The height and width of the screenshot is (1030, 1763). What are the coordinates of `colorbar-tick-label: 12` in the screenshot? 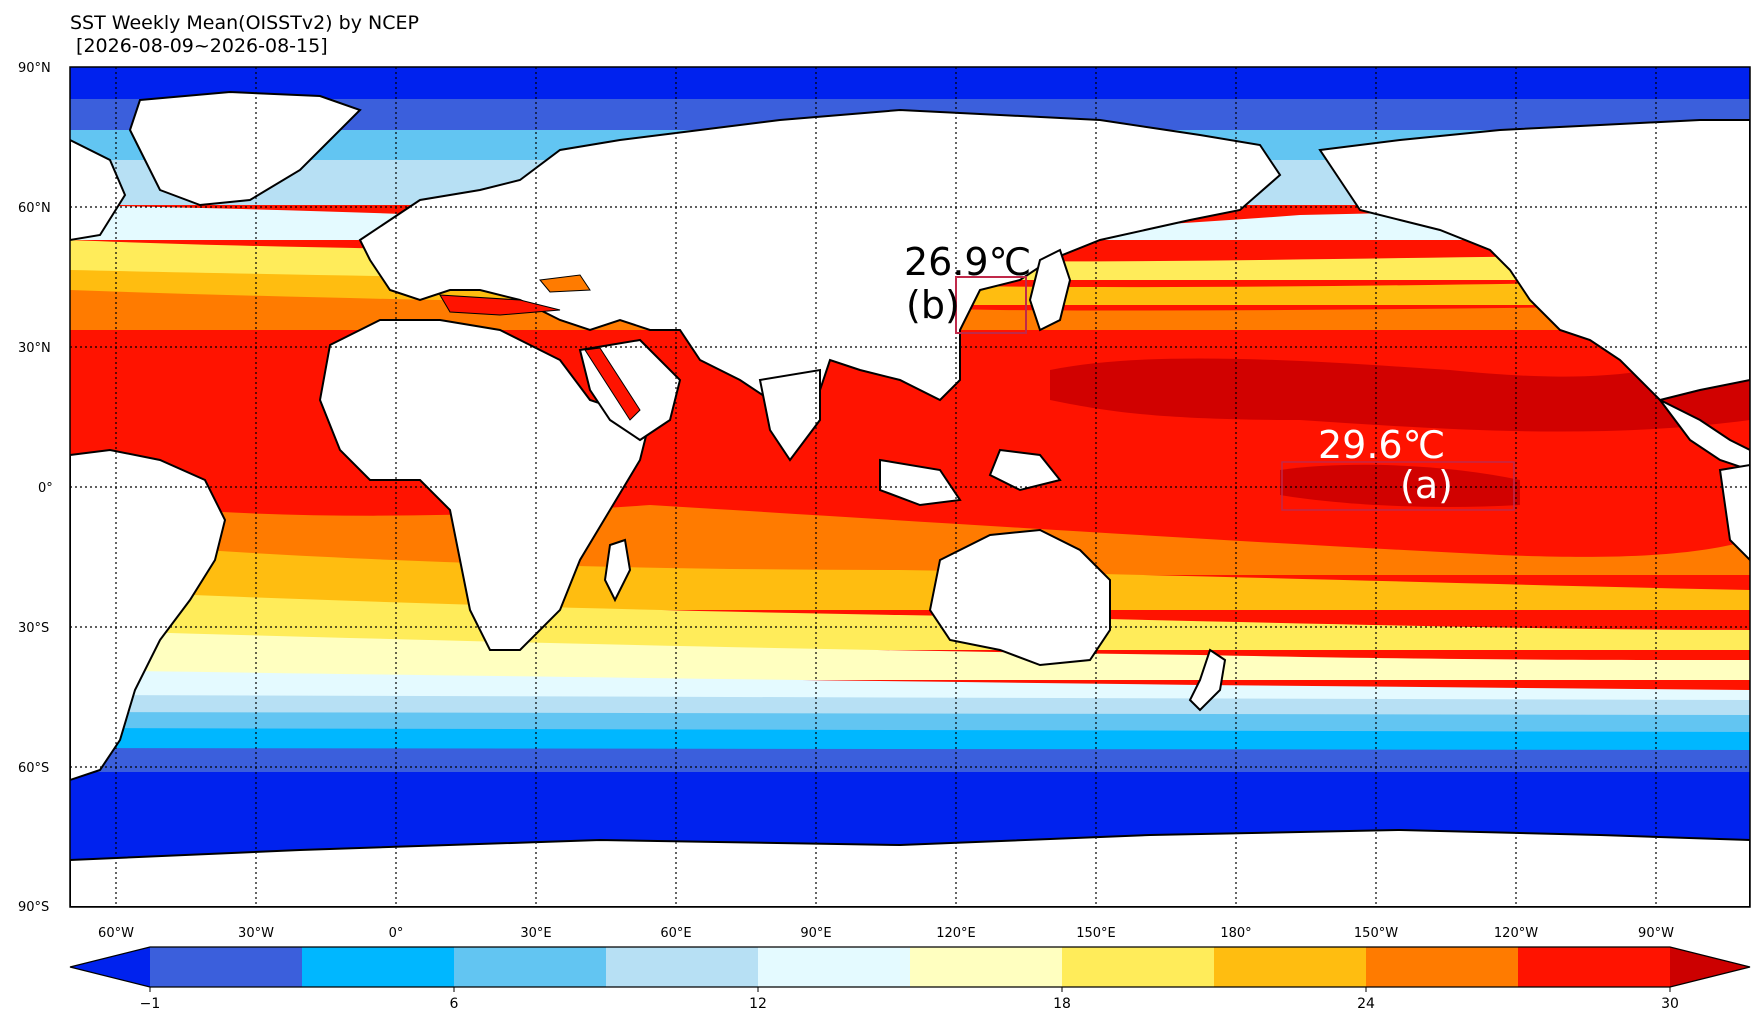 It's located at (758, 1004).